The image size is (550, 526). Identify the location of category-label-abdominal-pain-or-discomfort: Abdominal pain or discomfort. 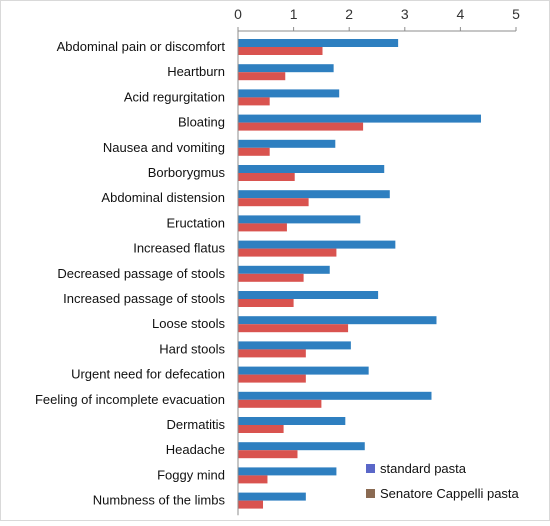
(141, 46).